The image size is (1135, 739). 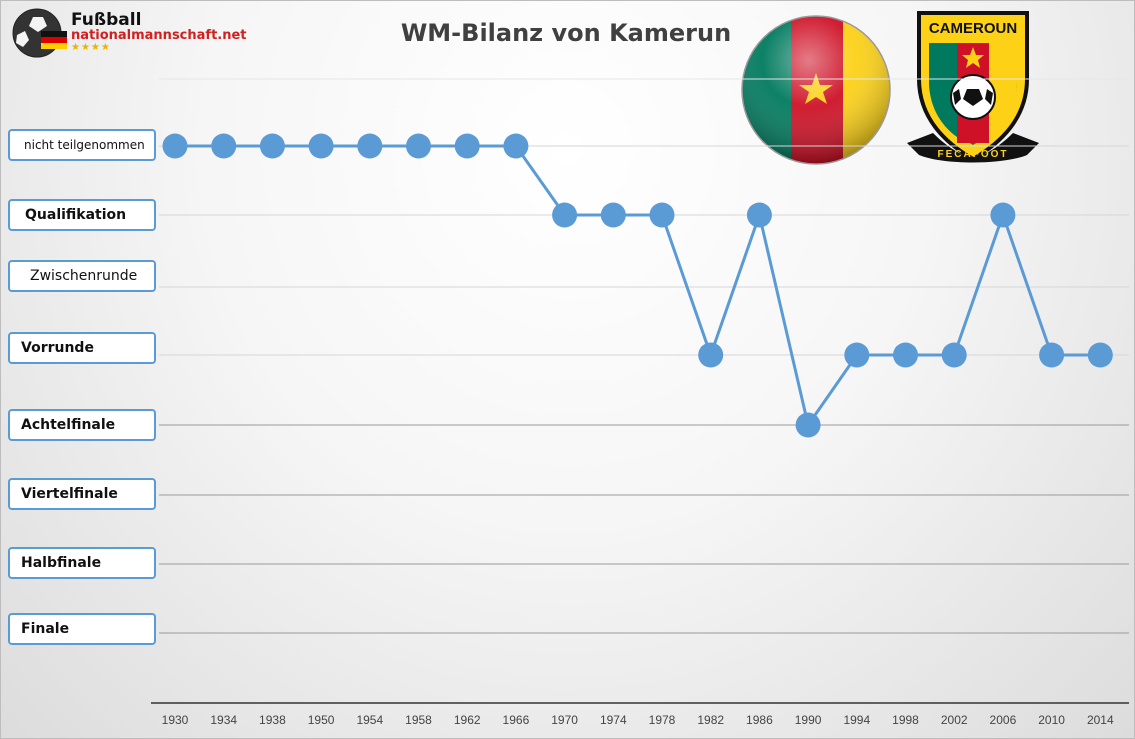 What do you see at coordinates (905, 720) in the screenshot?
I see `x-tick-label: 1998` at bounding box center [905, 720].